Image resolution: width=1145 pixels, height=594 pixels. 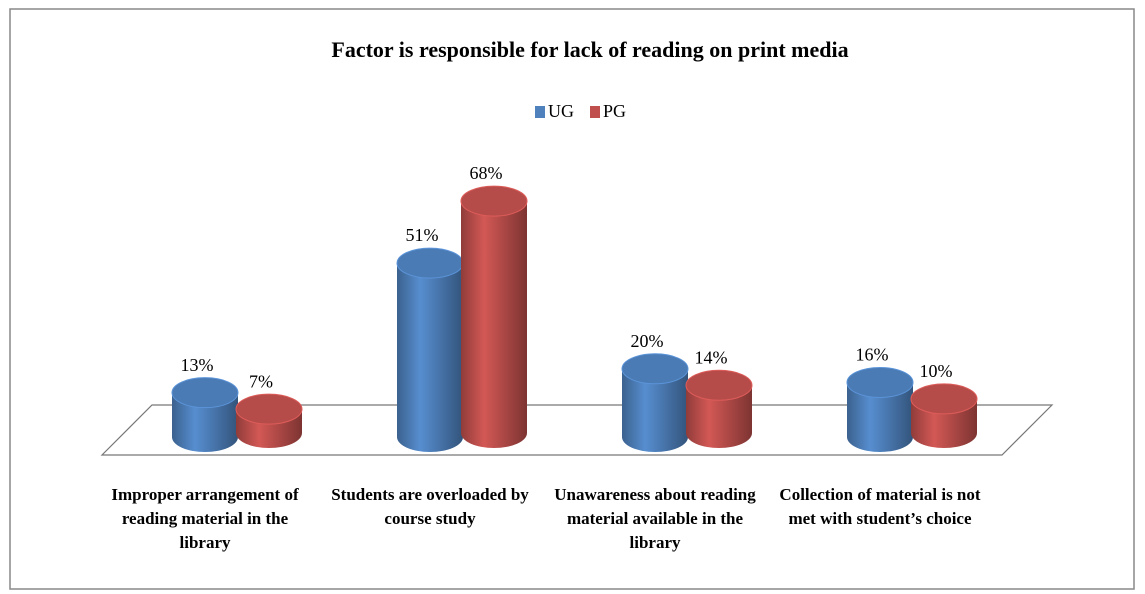 What do you see at coordinates (614, 111) in the screenshot?
I see `legend-label: PG` at bounding box center [614, 111].